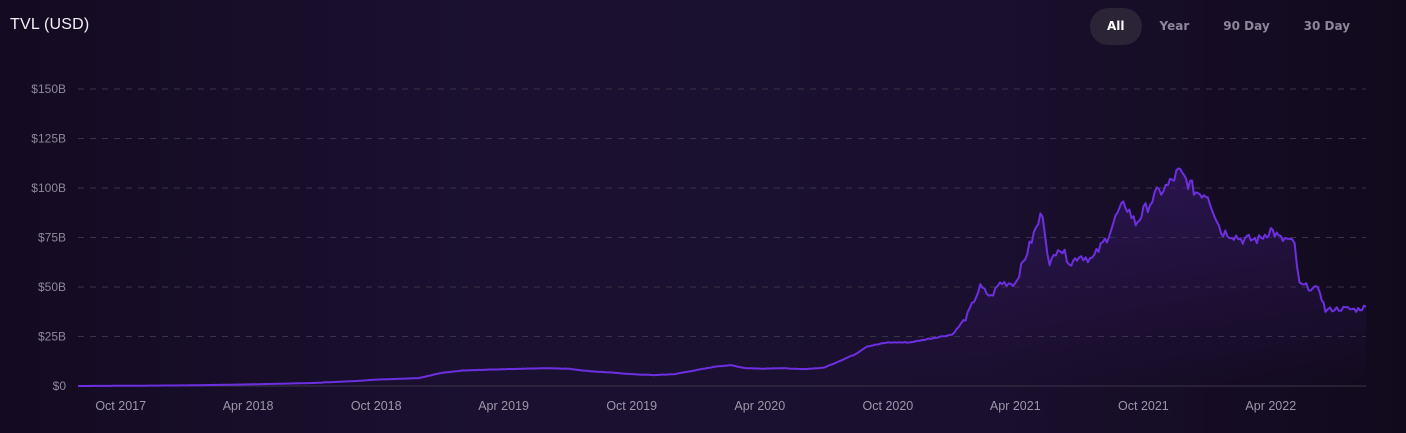 Image resolution: width=1406 pixels, height=433 pixels. I want to click on y-tick-label: $0, so click(60, 386).